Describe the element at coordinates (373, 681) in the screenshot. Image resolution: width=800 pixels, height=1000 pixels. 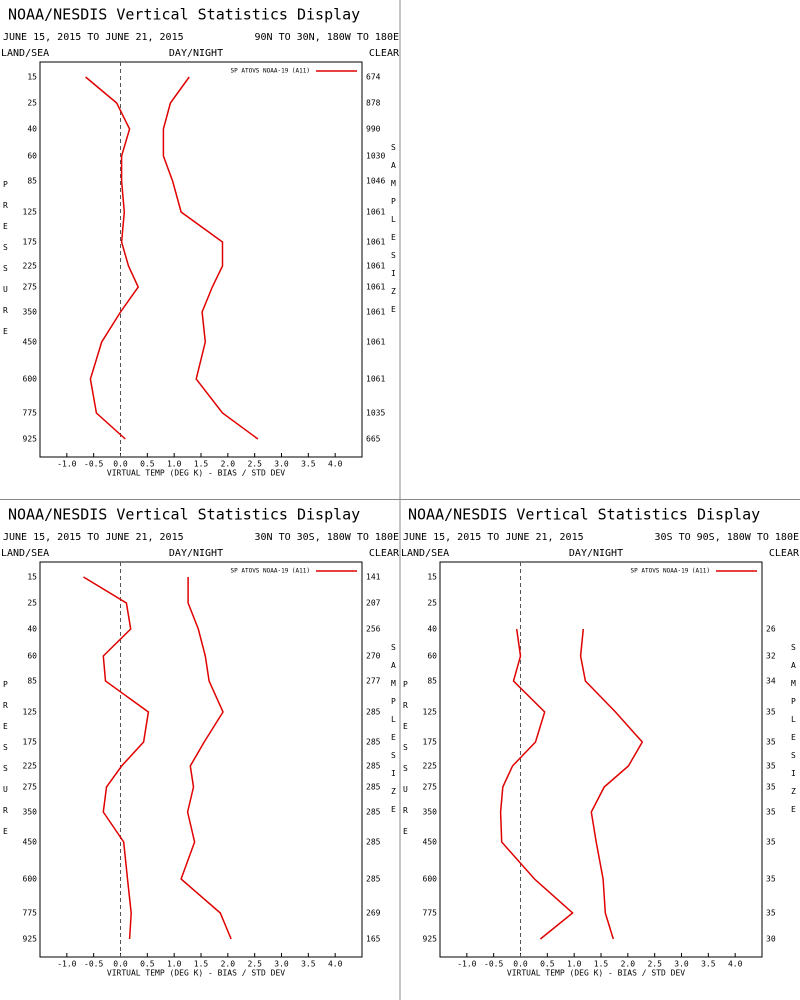
I see `sample-size: 277` at that location.